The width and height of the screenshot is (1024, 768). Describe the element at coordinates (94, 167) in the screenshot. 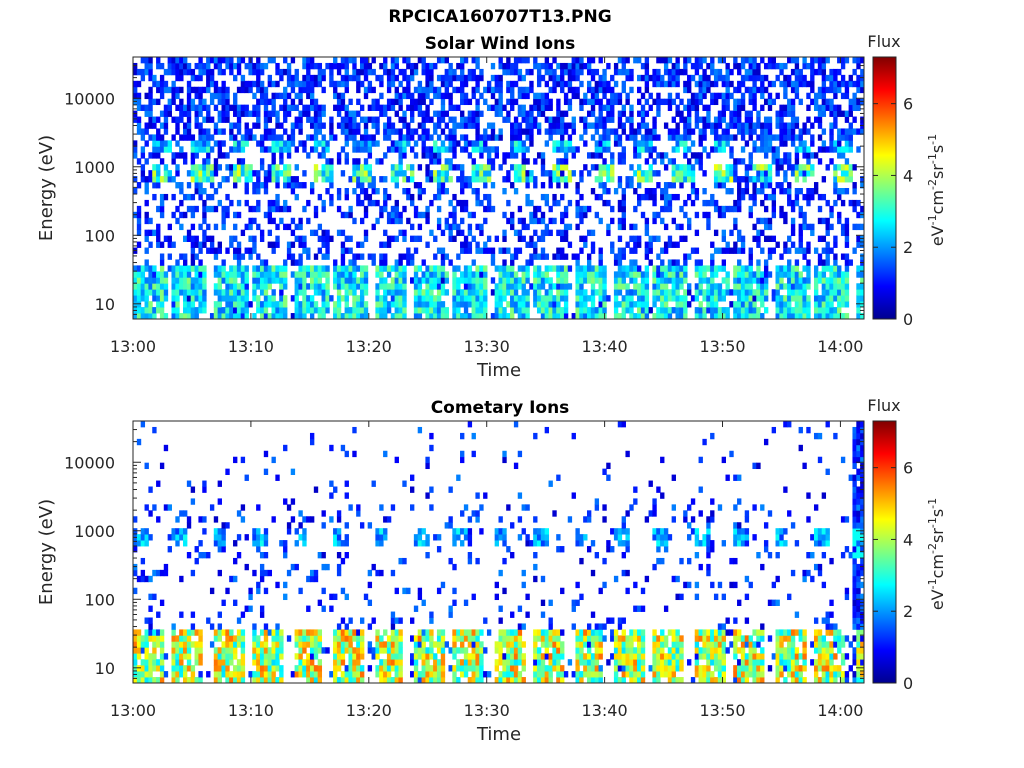

I see `y-tick-label: 1000` at that location.